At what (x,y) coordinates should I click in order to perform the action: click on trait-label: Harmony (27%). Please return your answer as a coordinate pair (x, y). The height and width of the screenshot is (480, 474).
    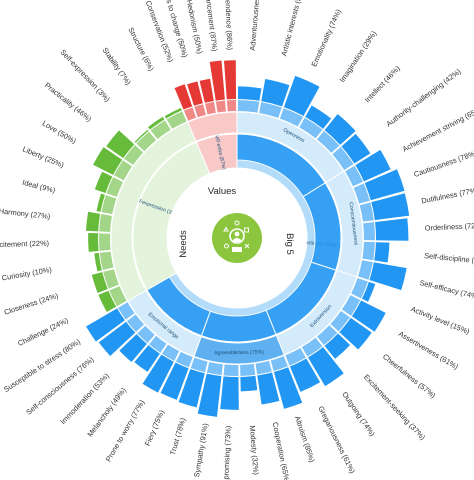
    Looking at the image, I should click on (25, 213).